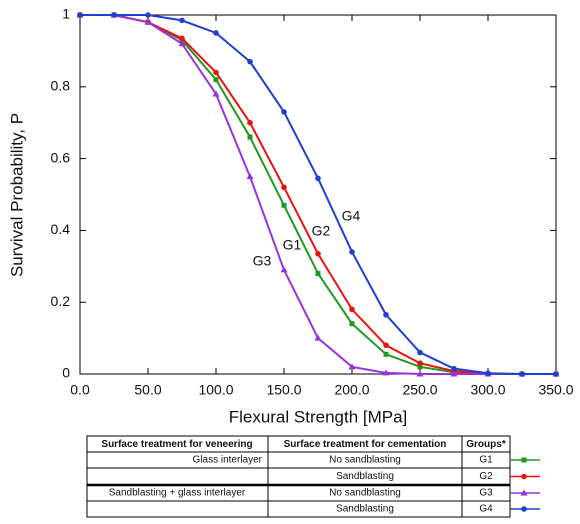 The image size is (580, 524). Describe the element at coordinates (61, 86) in the screenshot. I see `y-tick-label: 0.8` at that location.